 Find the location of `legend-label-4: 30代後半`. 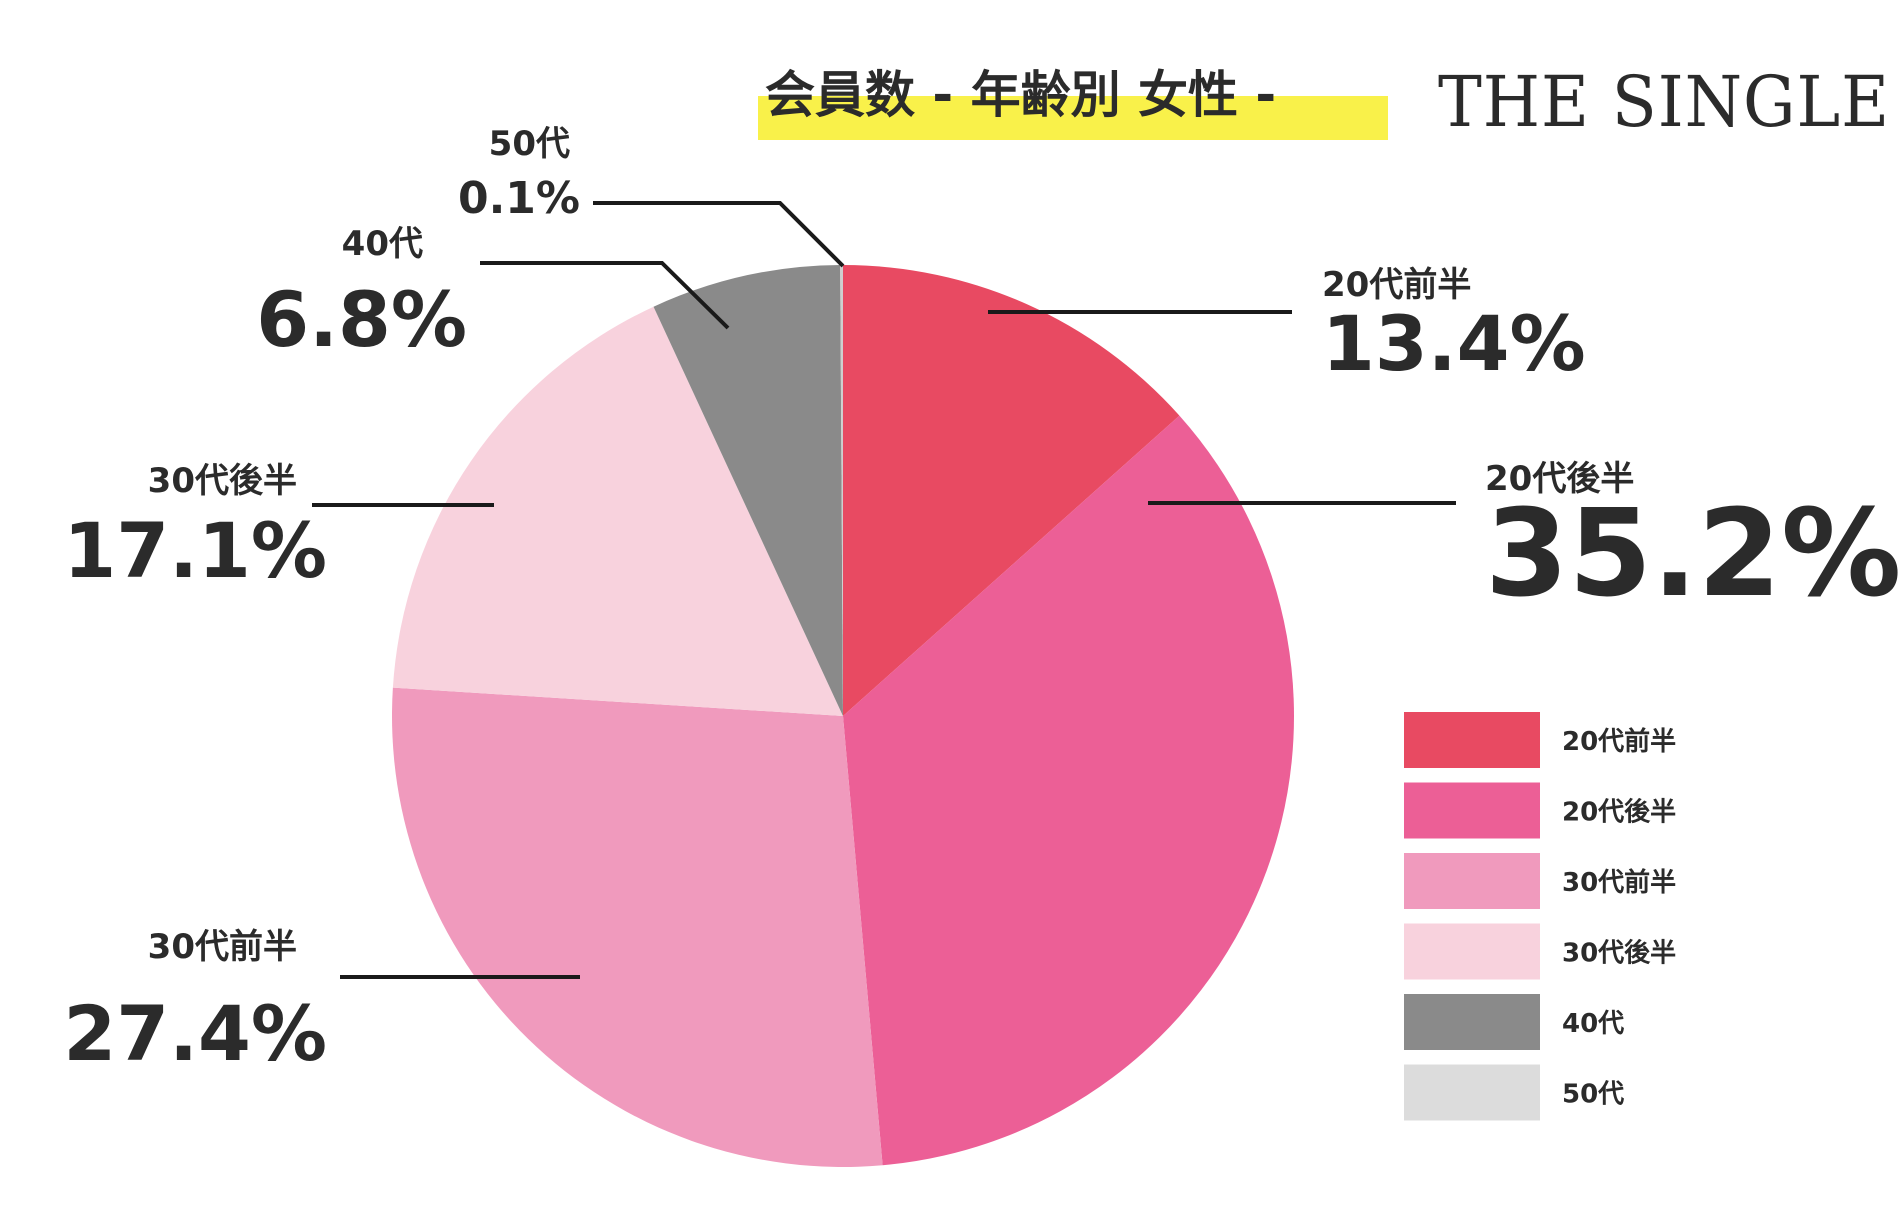

legend-label-4: 30代後半 is located at coordinates (1619, 953).